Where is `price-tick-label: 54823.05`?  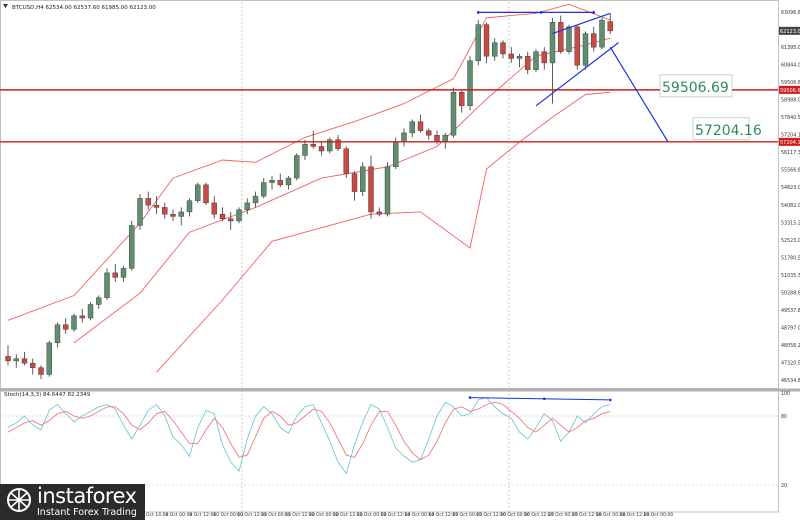 price-tick-label: 54823.05 is located at coordinates (790, 188).